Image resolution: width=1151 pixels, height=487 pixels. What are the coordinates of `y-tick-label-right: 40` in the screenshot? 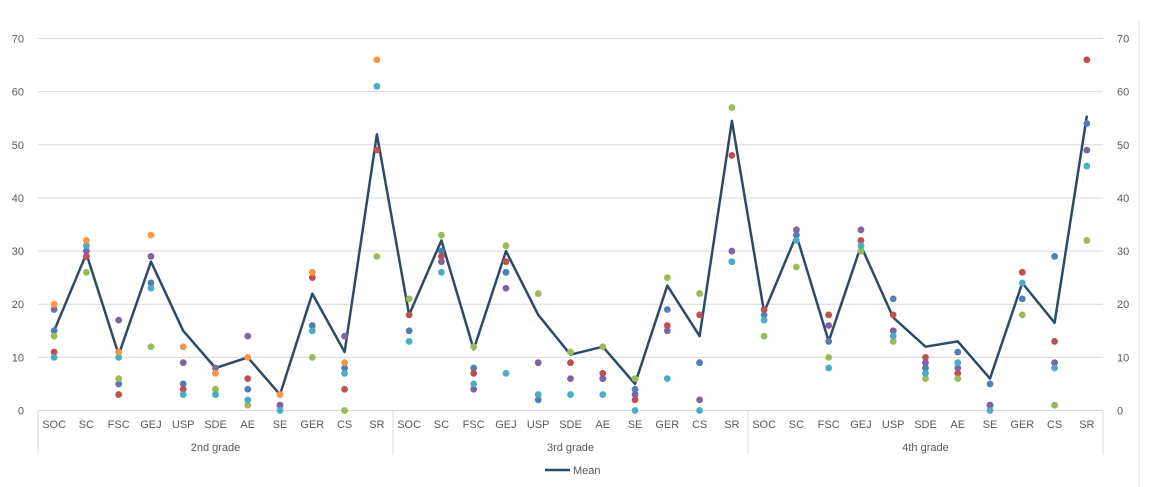 It's located at (1123, 199).